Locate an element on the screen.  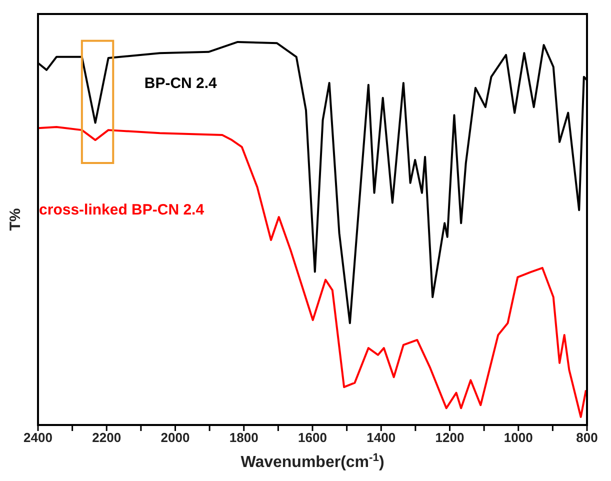
x-tick-label: 800 is located at coordinates (587, 438).